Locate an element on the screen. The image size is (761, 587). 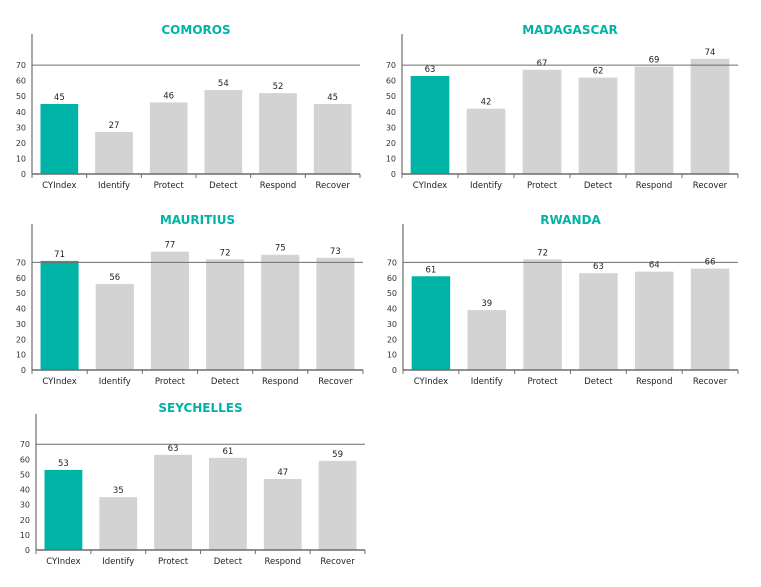
data-label: 39 is located at coordinates (486, 304).